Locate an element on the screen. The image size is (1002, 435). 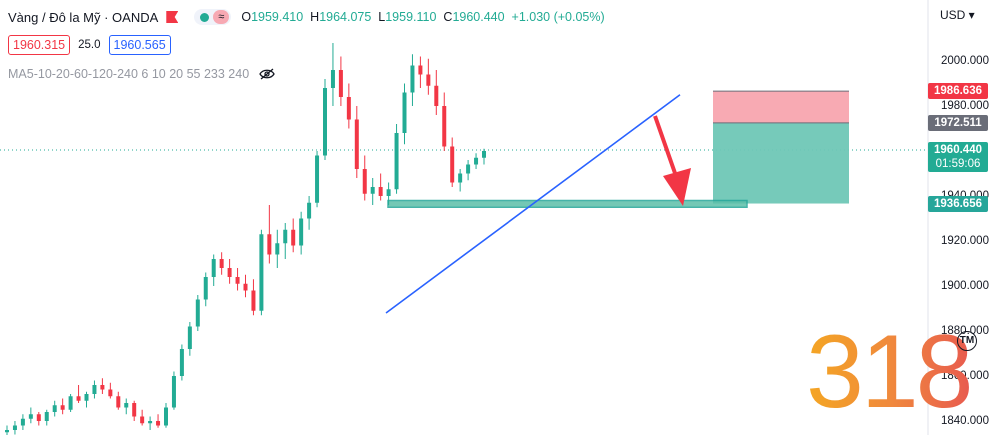
spread-value: 25.0 is located at coordinates (89, 45).